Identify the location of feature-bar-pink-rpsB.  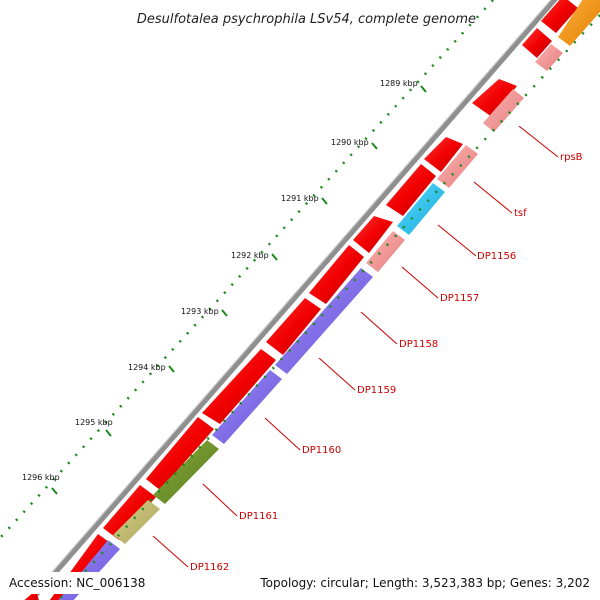
(503, 110).